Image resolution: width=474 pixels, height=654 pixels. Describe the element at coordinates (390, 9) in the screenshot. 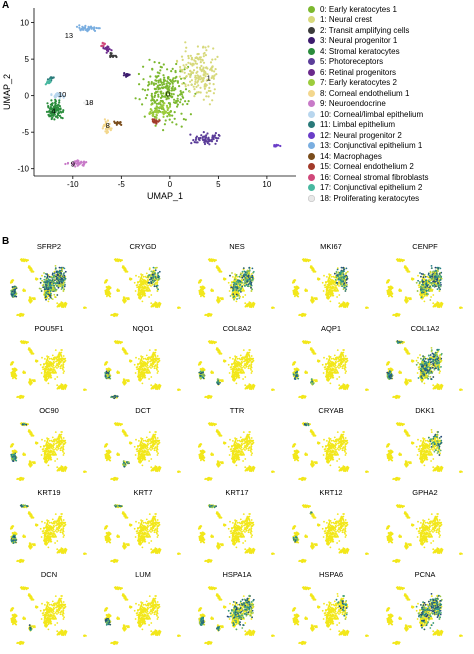

I see `legend-item: 0: Early keratocytes 1` at that location.